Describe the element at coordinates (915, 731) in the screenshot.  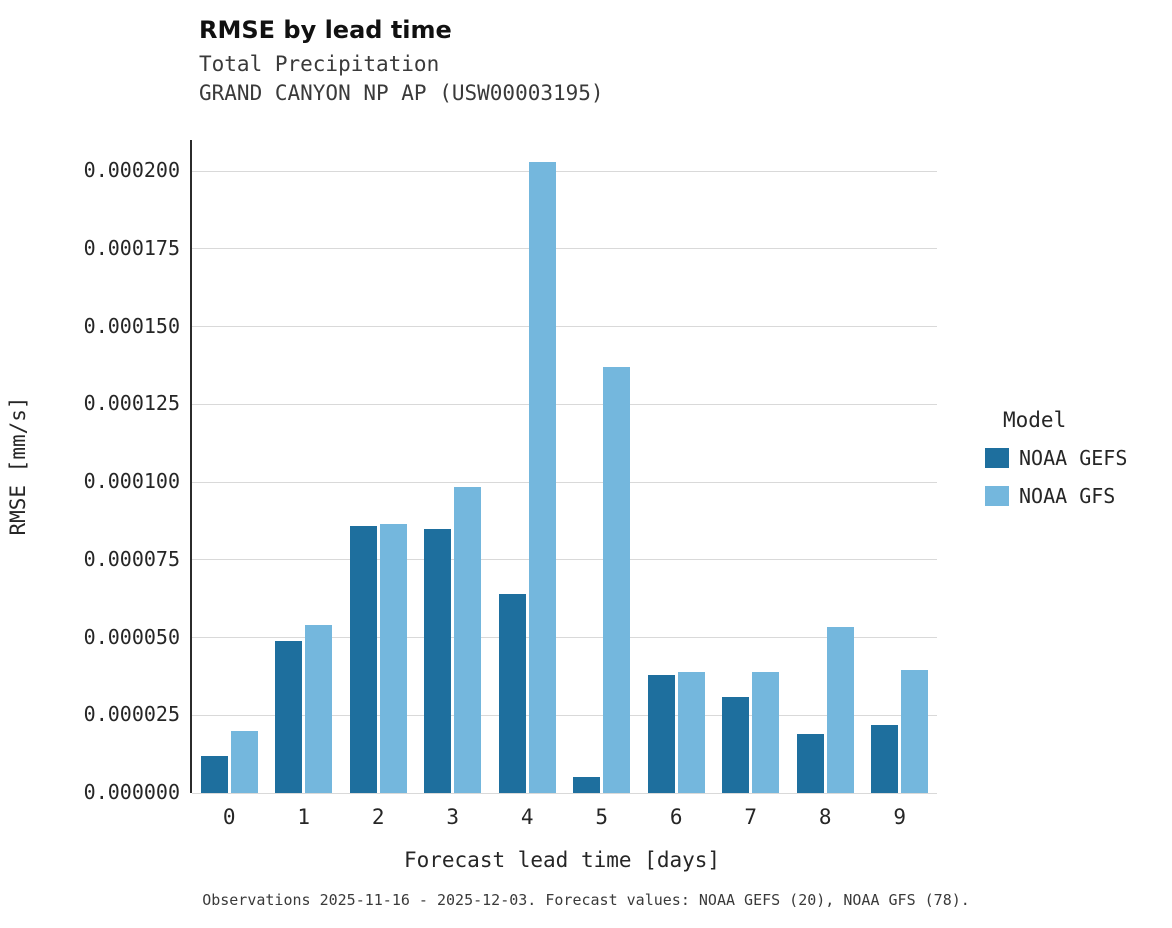
I see `bar-noaa-gfs-day9` at that location.